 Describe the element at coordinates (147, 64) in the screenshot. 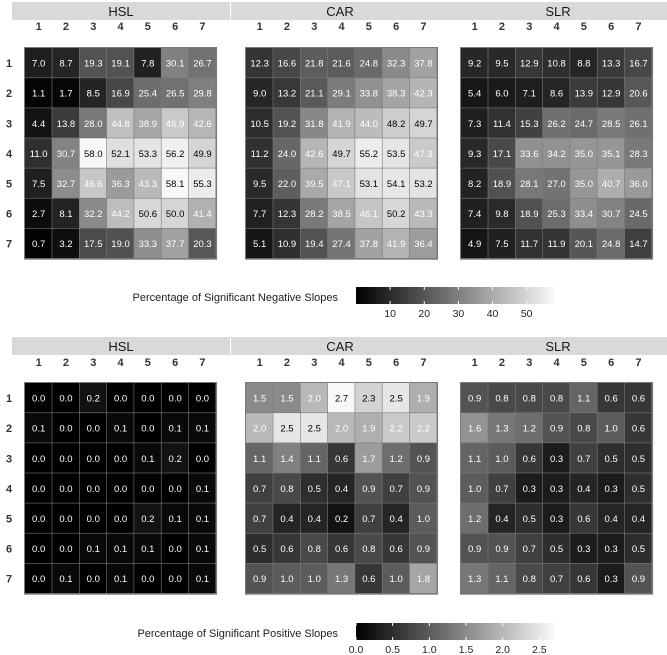

I see `cell-value-label: 7.8` at that location.